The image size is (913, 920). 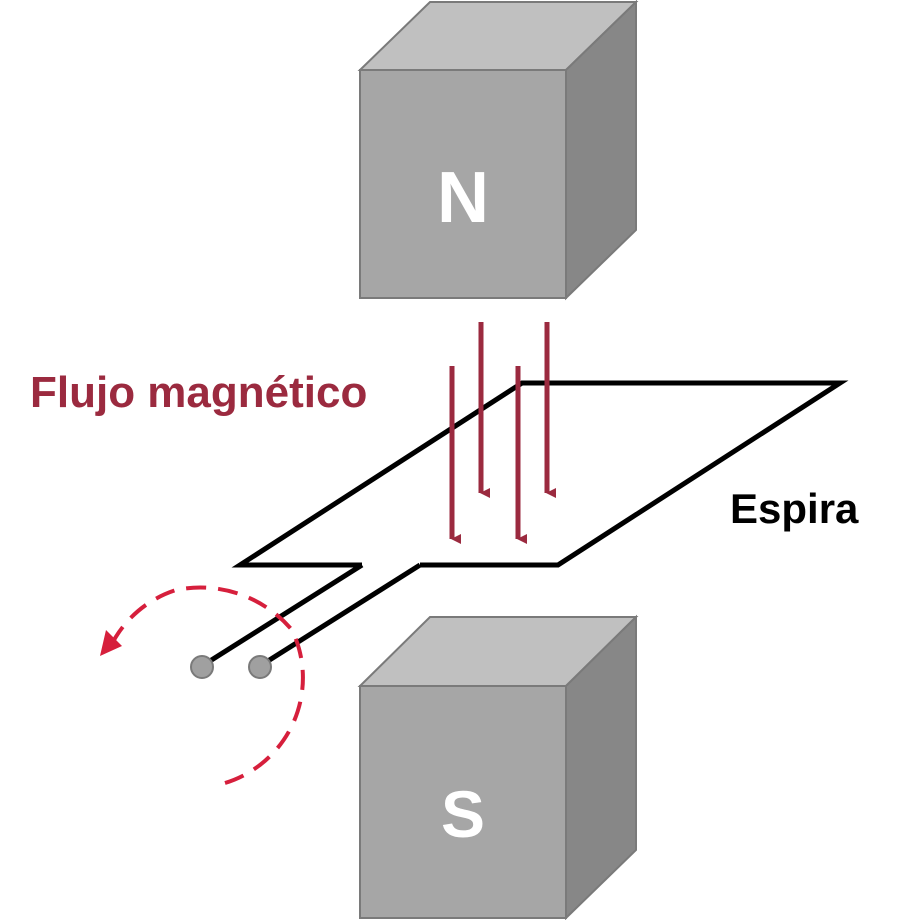 I want to click on rotation-arrowhead, so click(x=111, y=643).